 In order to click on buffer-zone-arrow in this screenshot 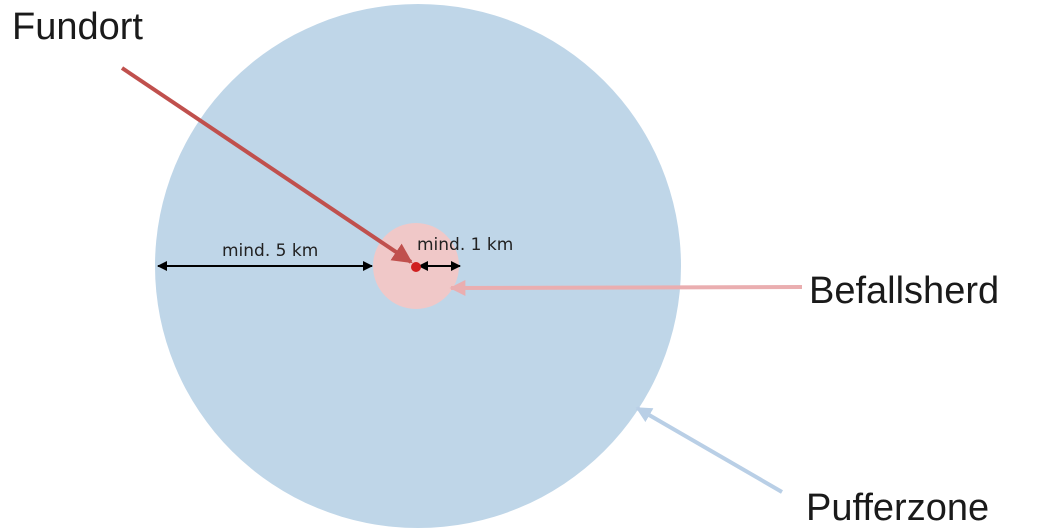, I will do `click(709, 450)`.